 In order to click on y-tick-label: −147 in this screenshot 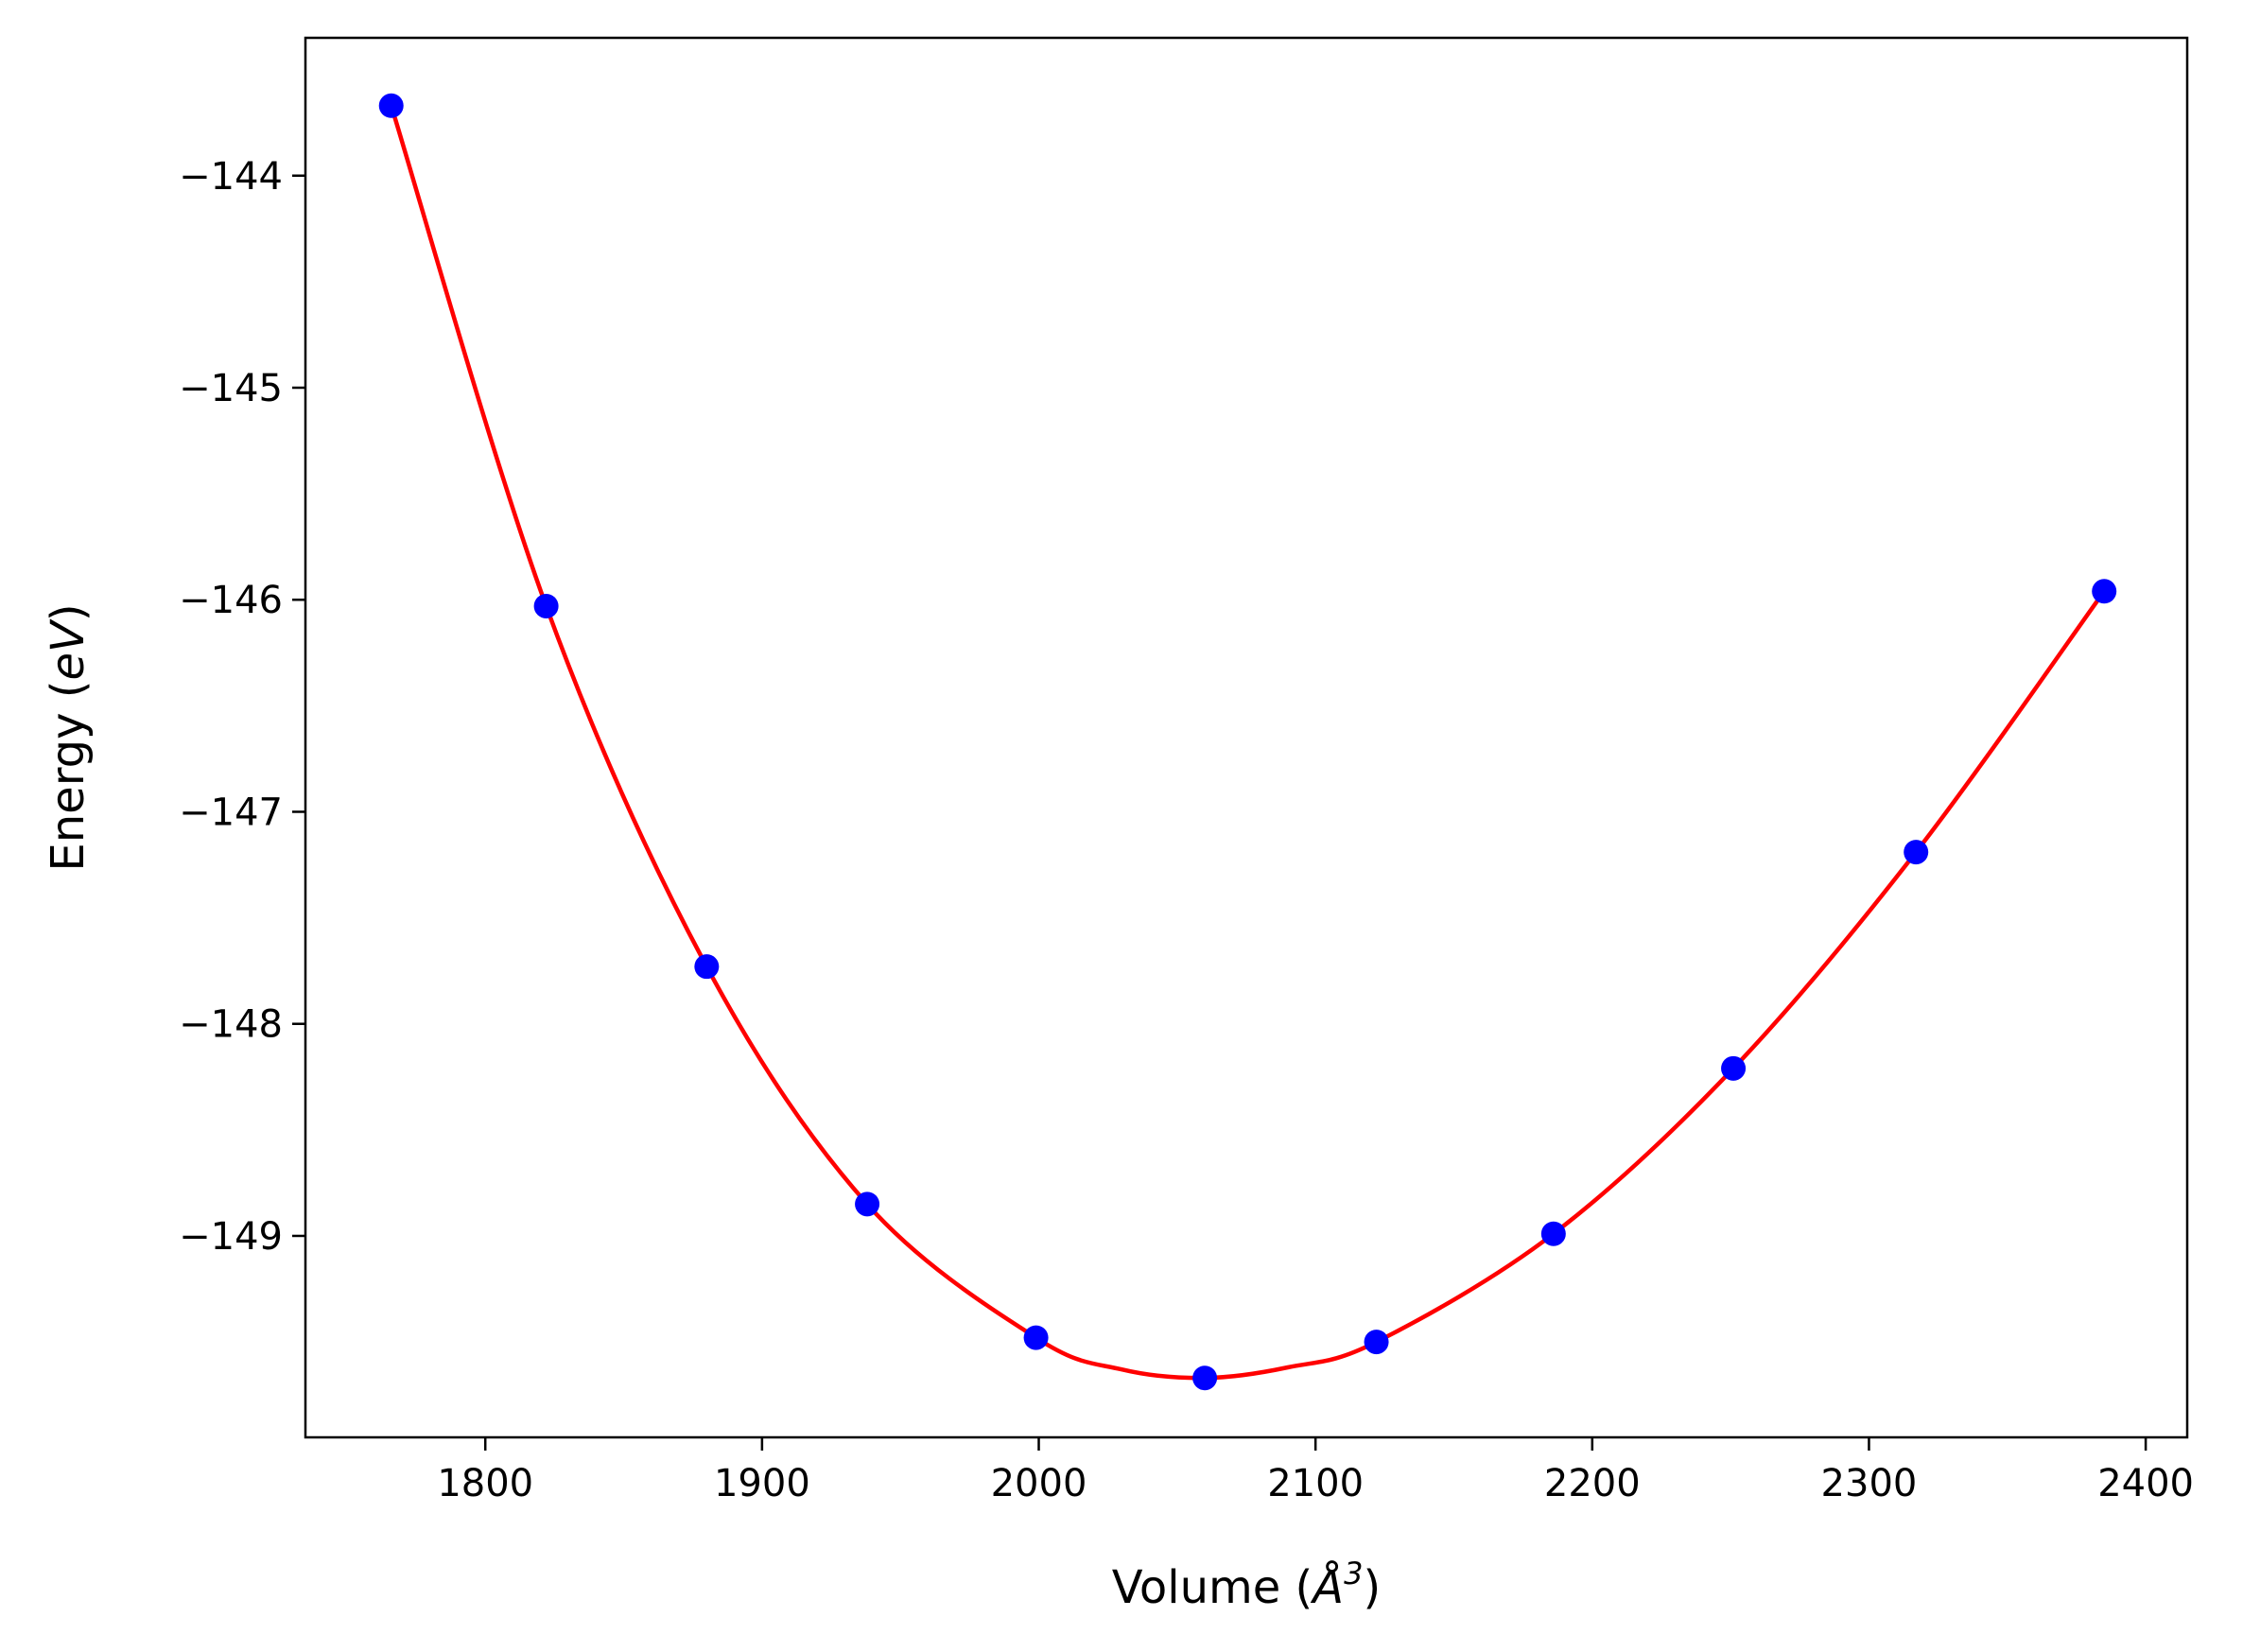, I will do `click(231, 813)`.